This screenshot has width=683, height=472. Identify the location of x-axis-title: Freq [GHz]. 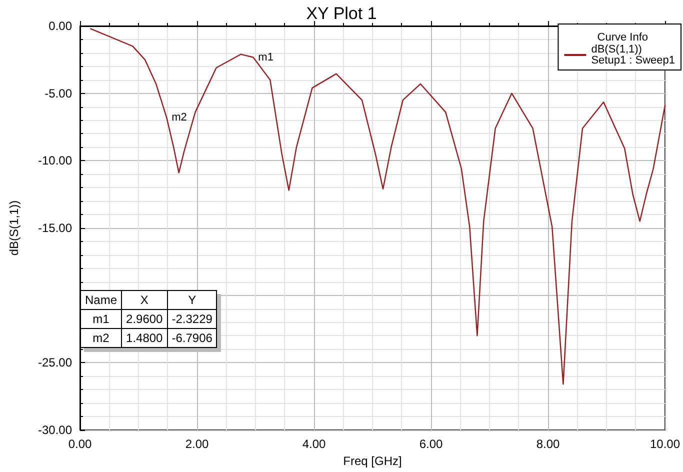
(372, 461).